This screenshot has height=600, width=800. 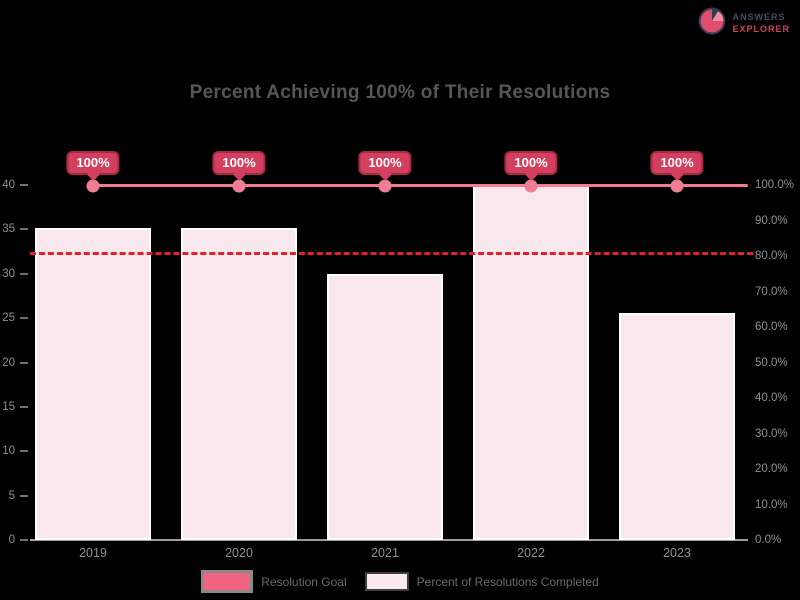 What do you see at coordinates (531, 553) in the screenshot?
I see `x-axis-label: 2022` at bounding box center [531, 553].